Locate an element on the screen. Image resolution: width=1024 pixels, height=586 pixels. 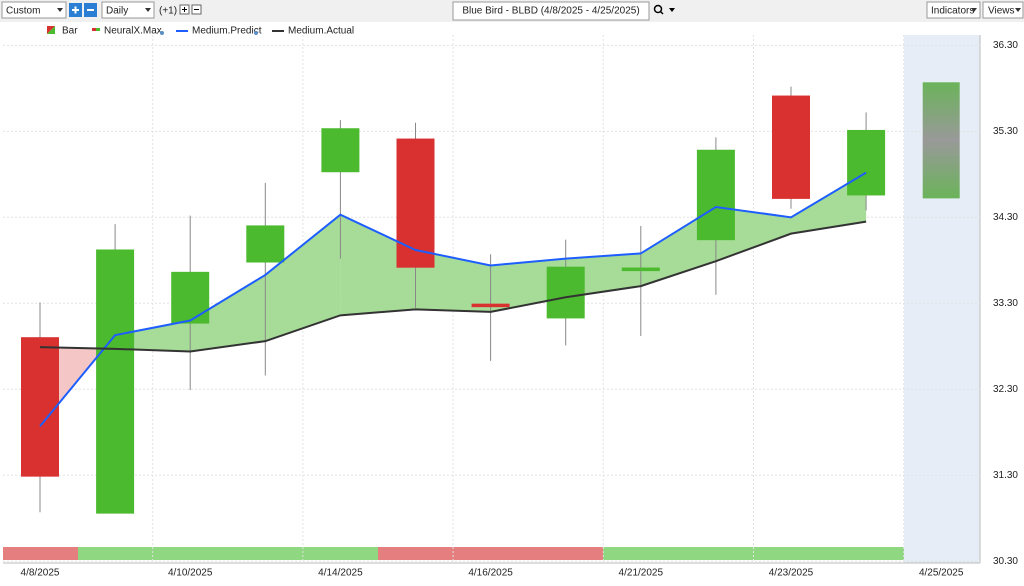
legend-label: Medium.Actual is located at coordinates (321, 31).